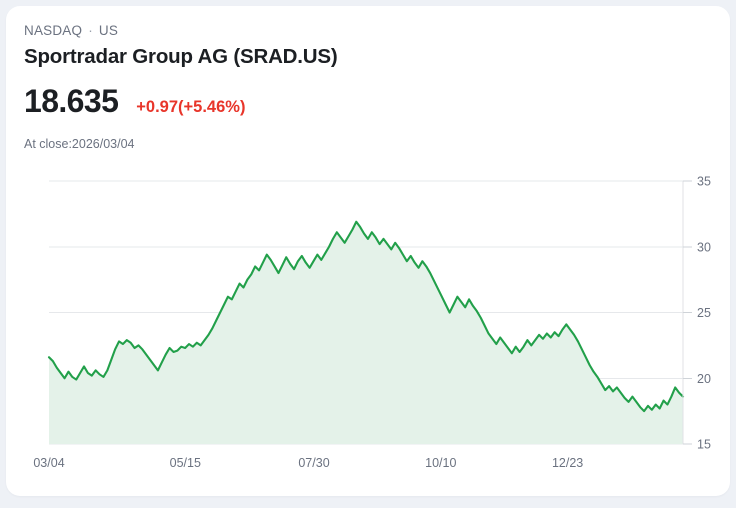  What do you see at coordinates (567, 463) in the screenshot?
I see `x-tick-label: 12/23` at bounding box center [567, 463].